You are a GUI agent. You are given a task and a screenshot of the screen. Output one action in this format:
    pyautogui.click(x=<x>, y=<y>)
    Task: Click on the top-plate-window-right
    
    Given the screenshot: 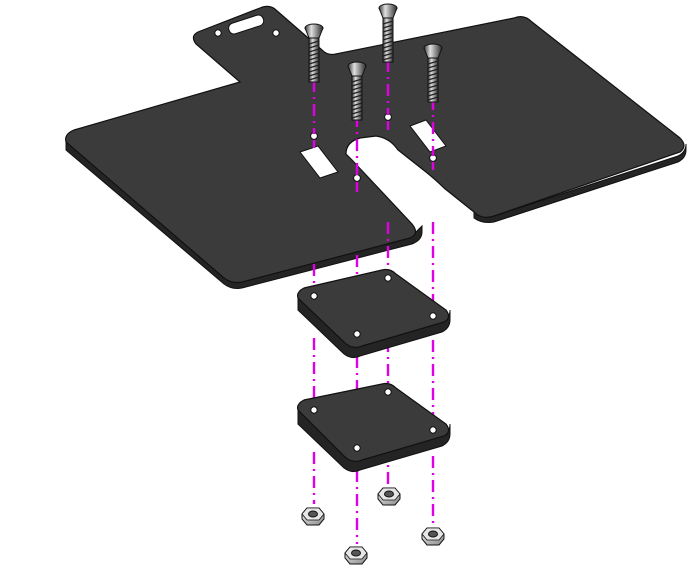 What is the action you would take?
    pyautogui.click(x=428, y=136)
    